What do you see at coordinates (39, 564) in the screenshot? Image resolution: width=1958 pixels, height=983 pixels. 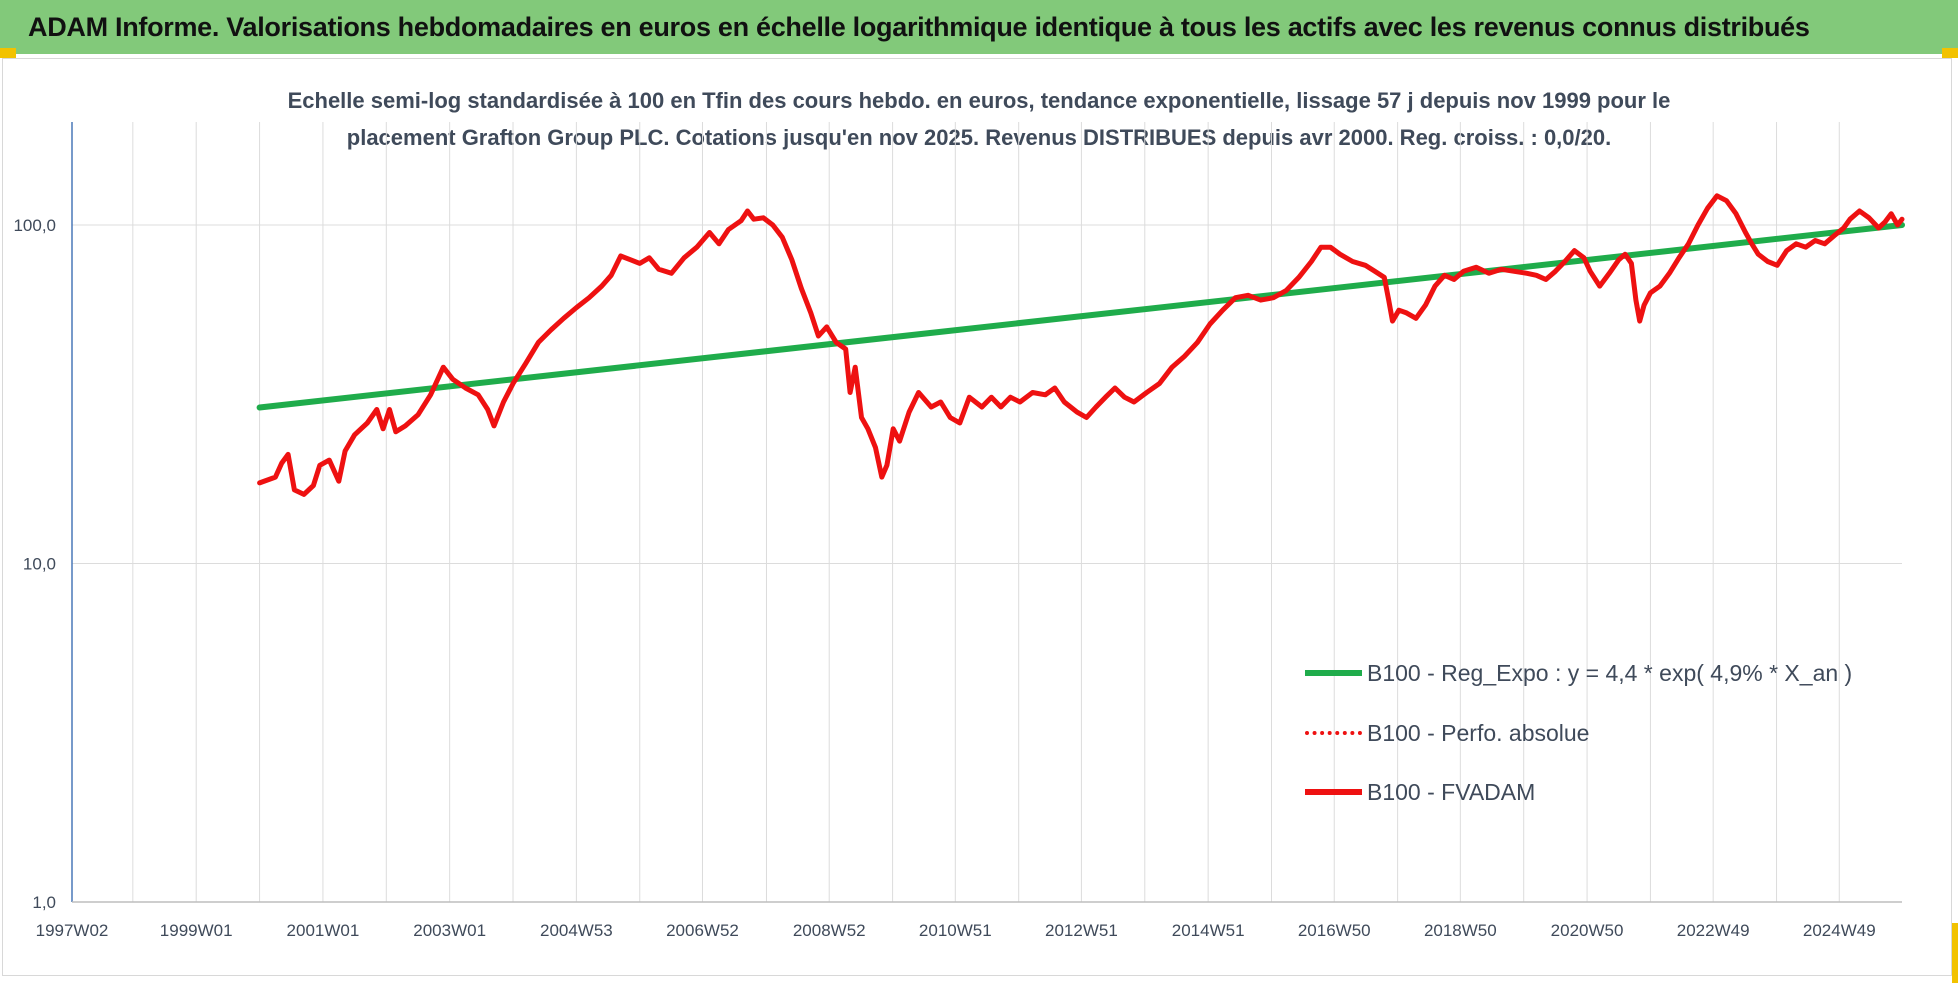 I see `y-tick-label: 10,0` at bounding box center [39, 564].